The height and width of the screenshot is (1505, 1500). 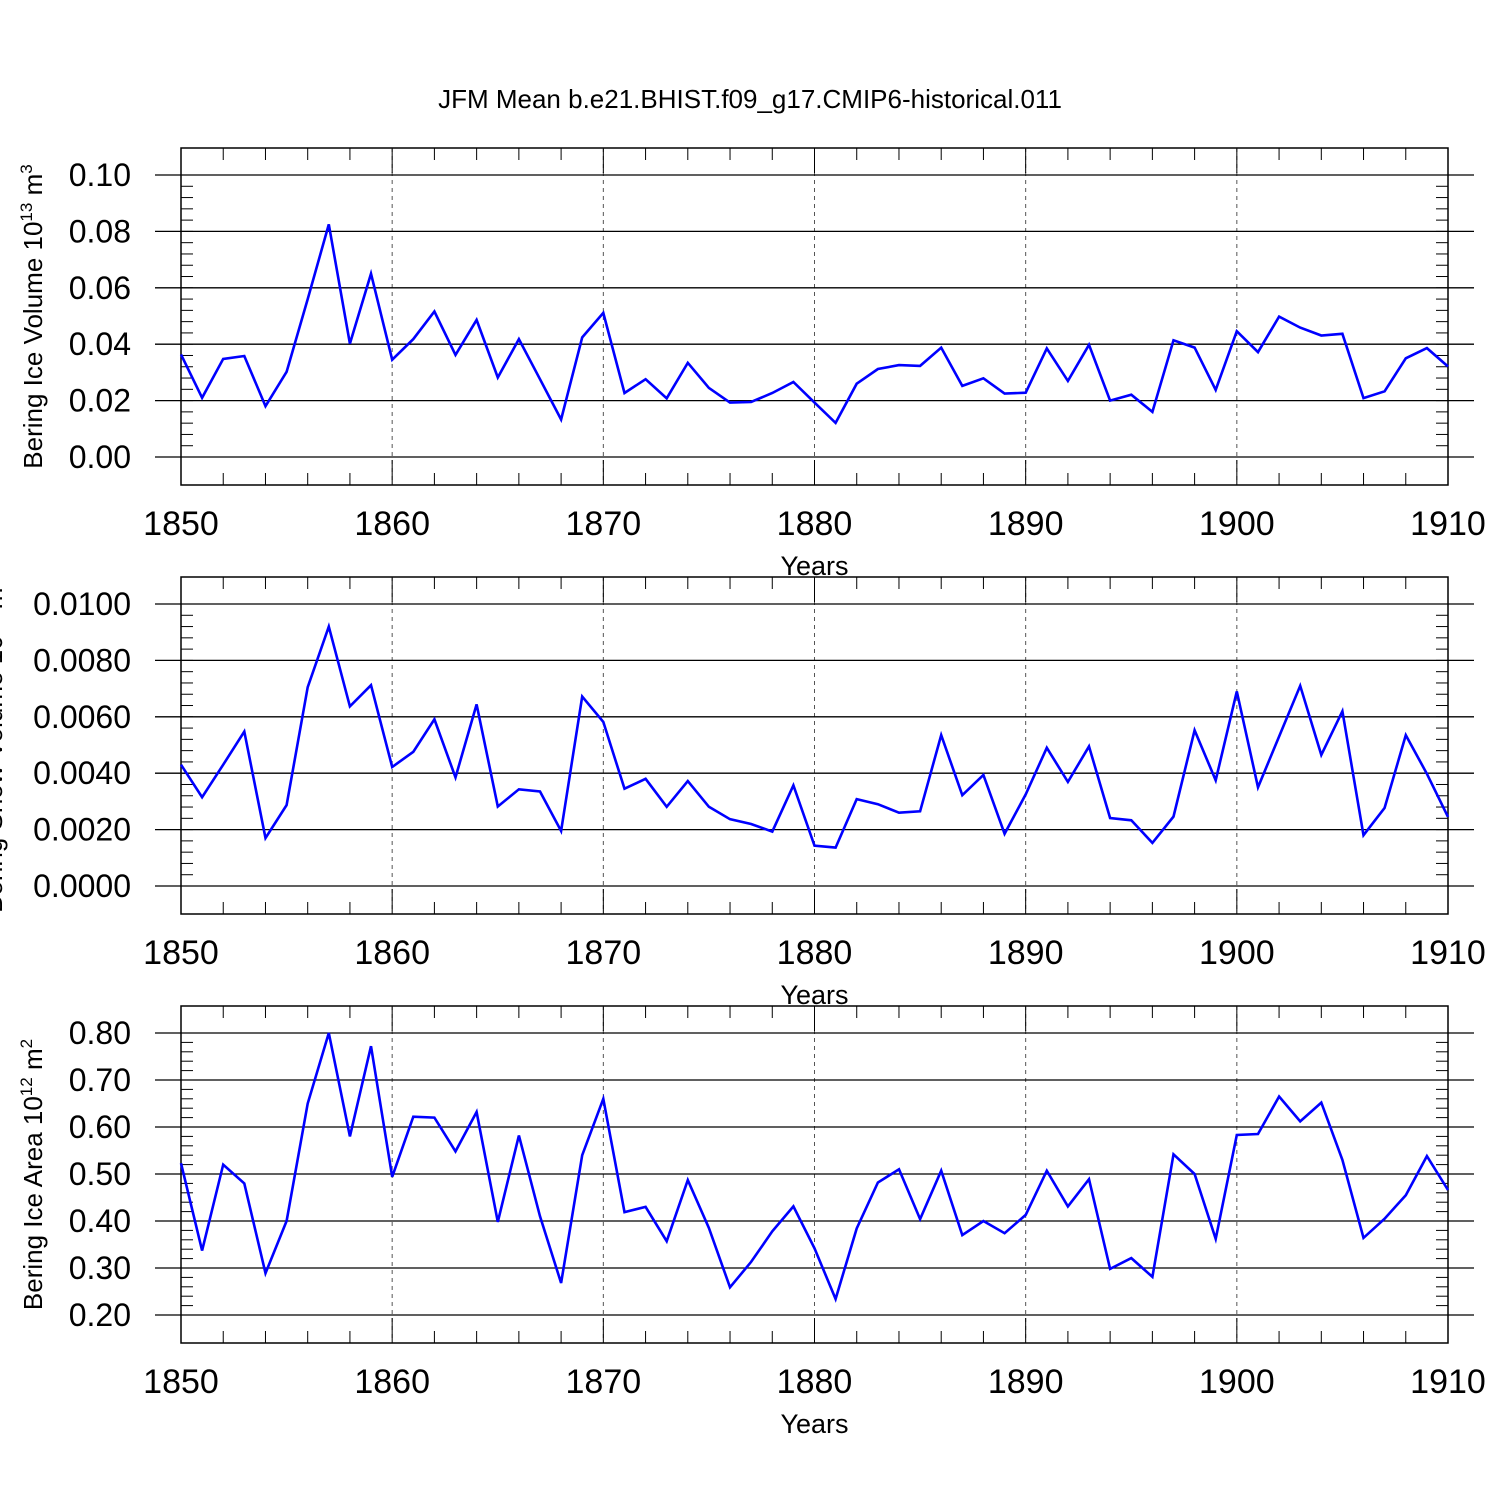 What do you see at coordinates (100, 344) in the screenshot?
I see `y-tick-label: 0.04` at bounding box center [100, 344].